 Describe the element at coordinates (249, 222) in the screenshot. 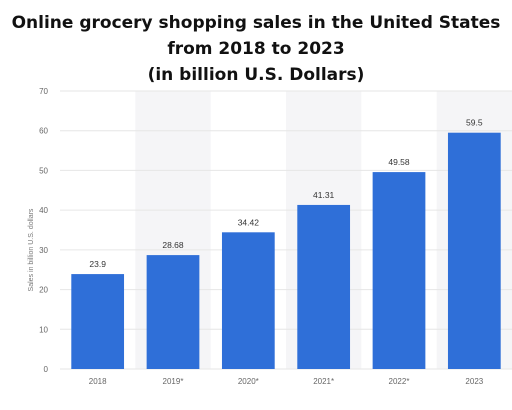

I see `data-label-2: 34.42` at that location.